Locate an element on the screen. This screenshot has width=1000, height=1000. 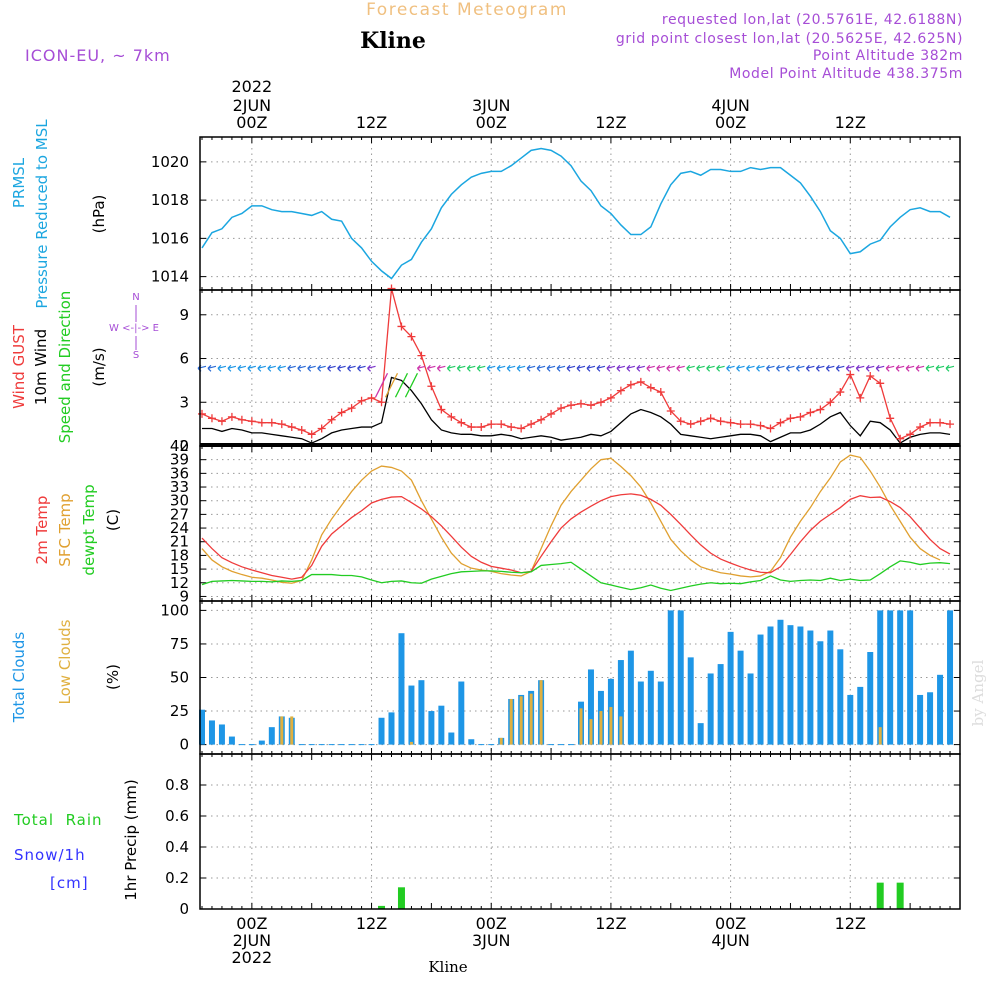
y-tick-label: 36 is located at coordinates (179, 473).